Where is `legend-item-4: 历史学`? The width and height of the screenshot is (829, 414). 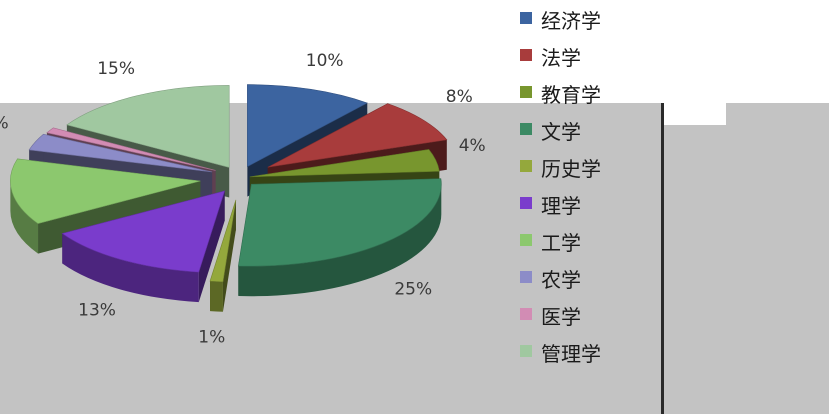
legend-item-4: 历史学 is located at coordinates (560, 169).